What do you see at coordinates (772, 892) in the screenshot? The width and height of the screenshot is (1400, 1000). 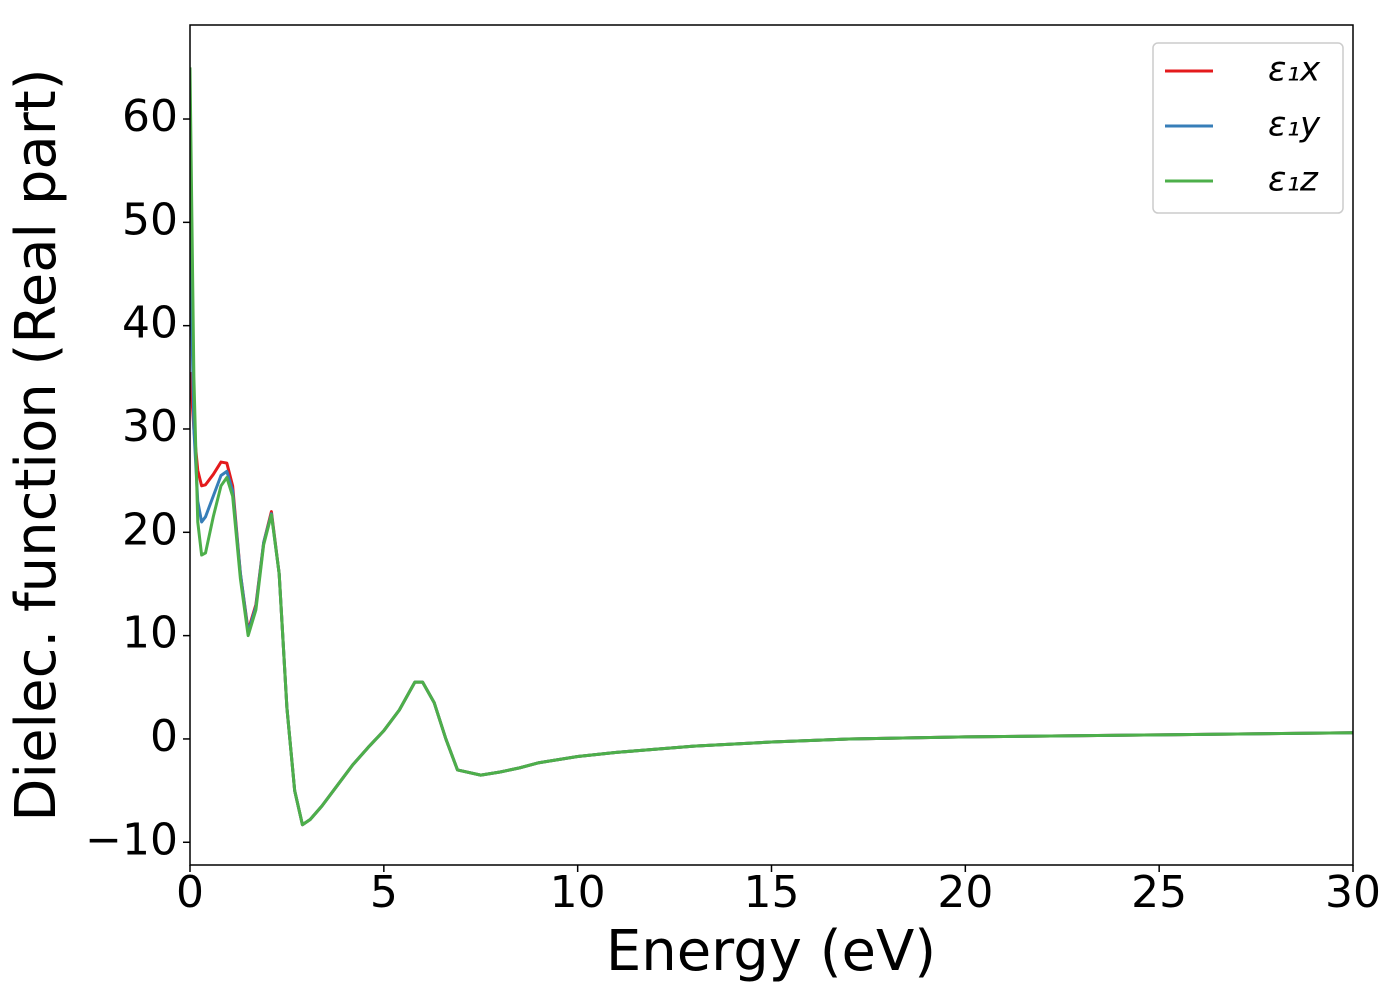 I see `x-tick-label: 15` at bounding box center [772, 892].